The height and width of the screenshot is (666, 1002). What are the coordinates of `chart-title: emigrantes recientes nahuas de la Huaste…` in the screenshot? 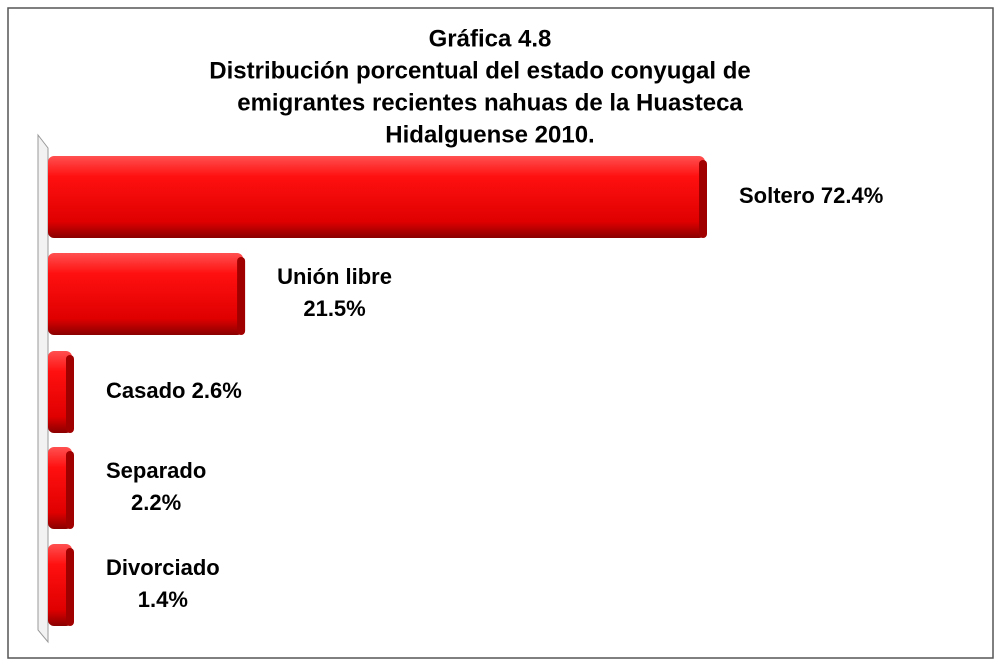 It's located at (490, 102).